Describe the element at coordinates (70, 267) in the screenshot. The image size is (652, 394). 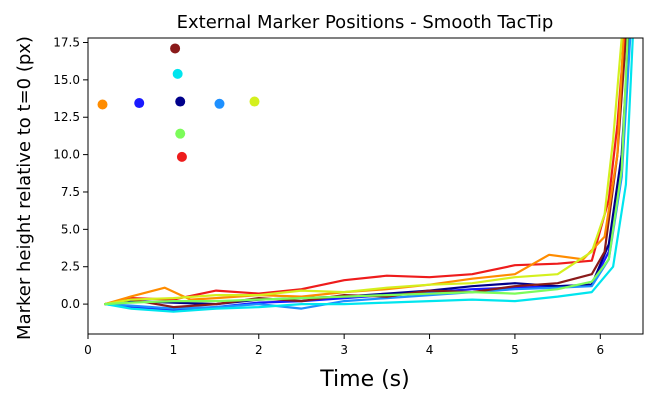
I see `y-tick-label-1: 2.5` at that location.